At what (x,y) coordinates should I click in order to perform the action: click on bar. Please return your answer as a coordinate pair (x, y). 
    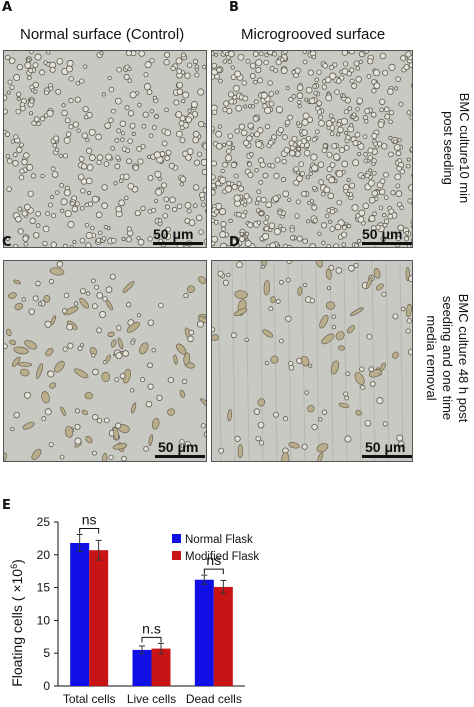
    Looking at the image, I should click on (80, 614).